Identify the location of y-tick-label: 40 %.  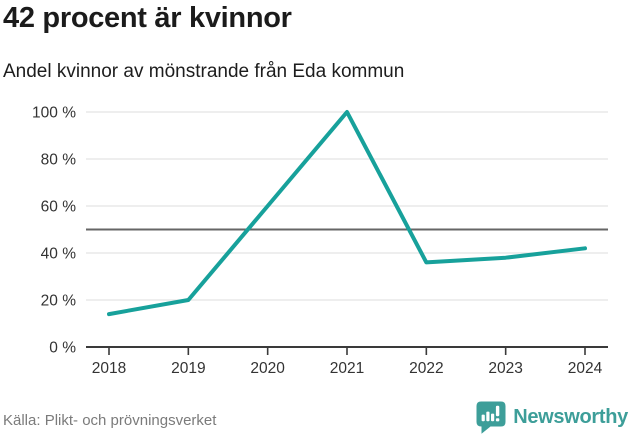
(59, 254).